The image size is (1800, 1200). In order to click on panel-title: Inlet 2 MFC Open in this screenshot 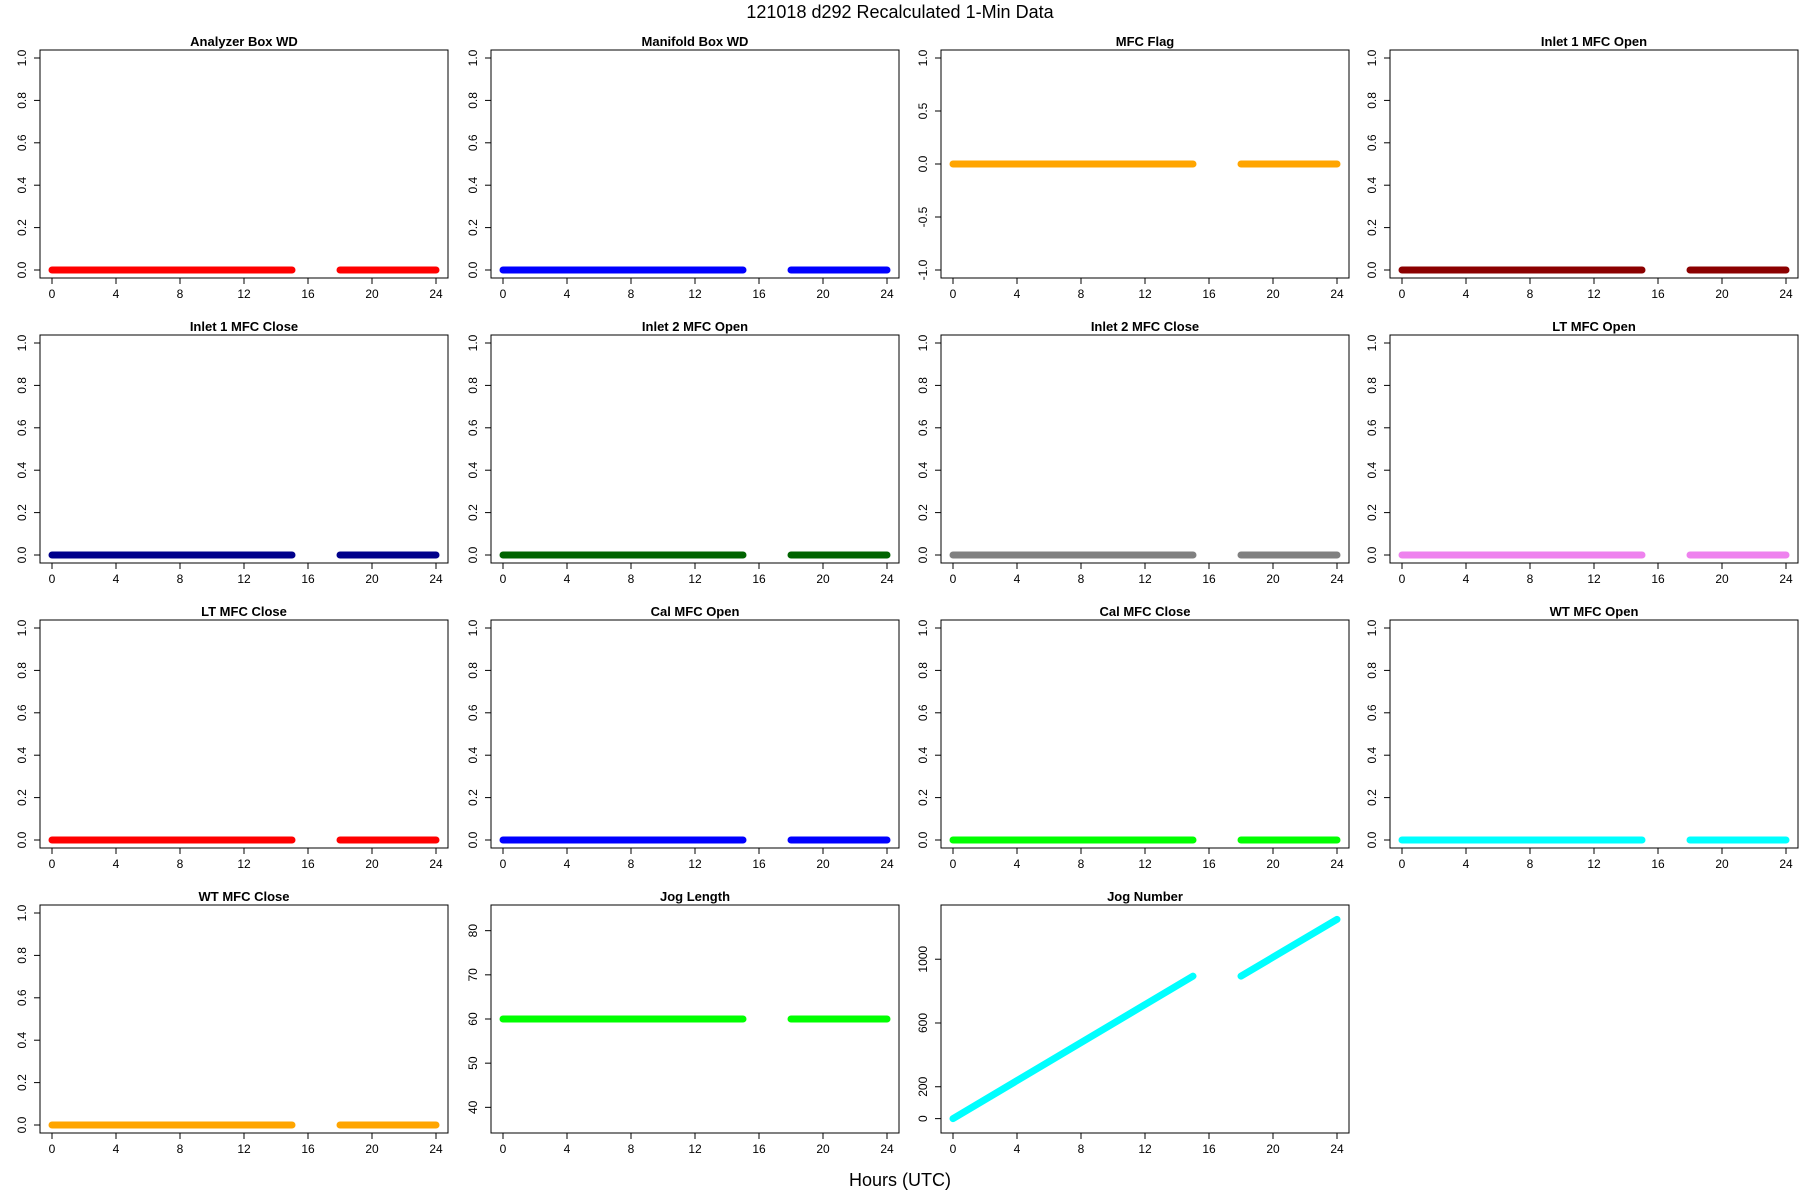, I will do `click(695, 326)`.